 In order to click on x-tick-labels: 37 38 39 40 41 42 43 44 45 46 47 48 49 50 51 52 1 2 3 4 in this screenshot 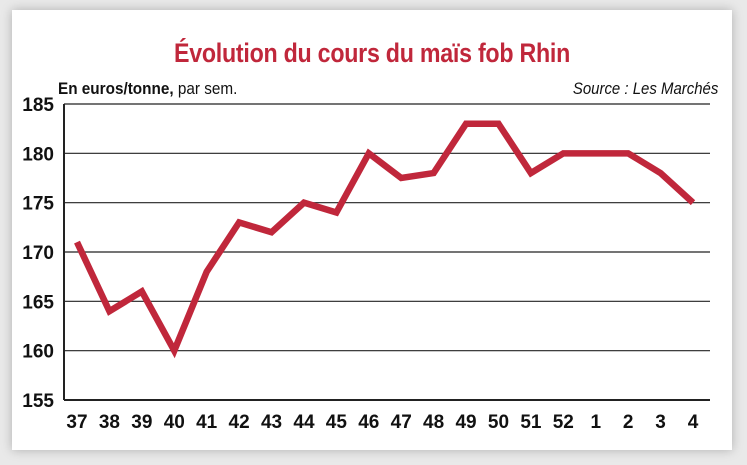, I will do `click(382, 422)`.